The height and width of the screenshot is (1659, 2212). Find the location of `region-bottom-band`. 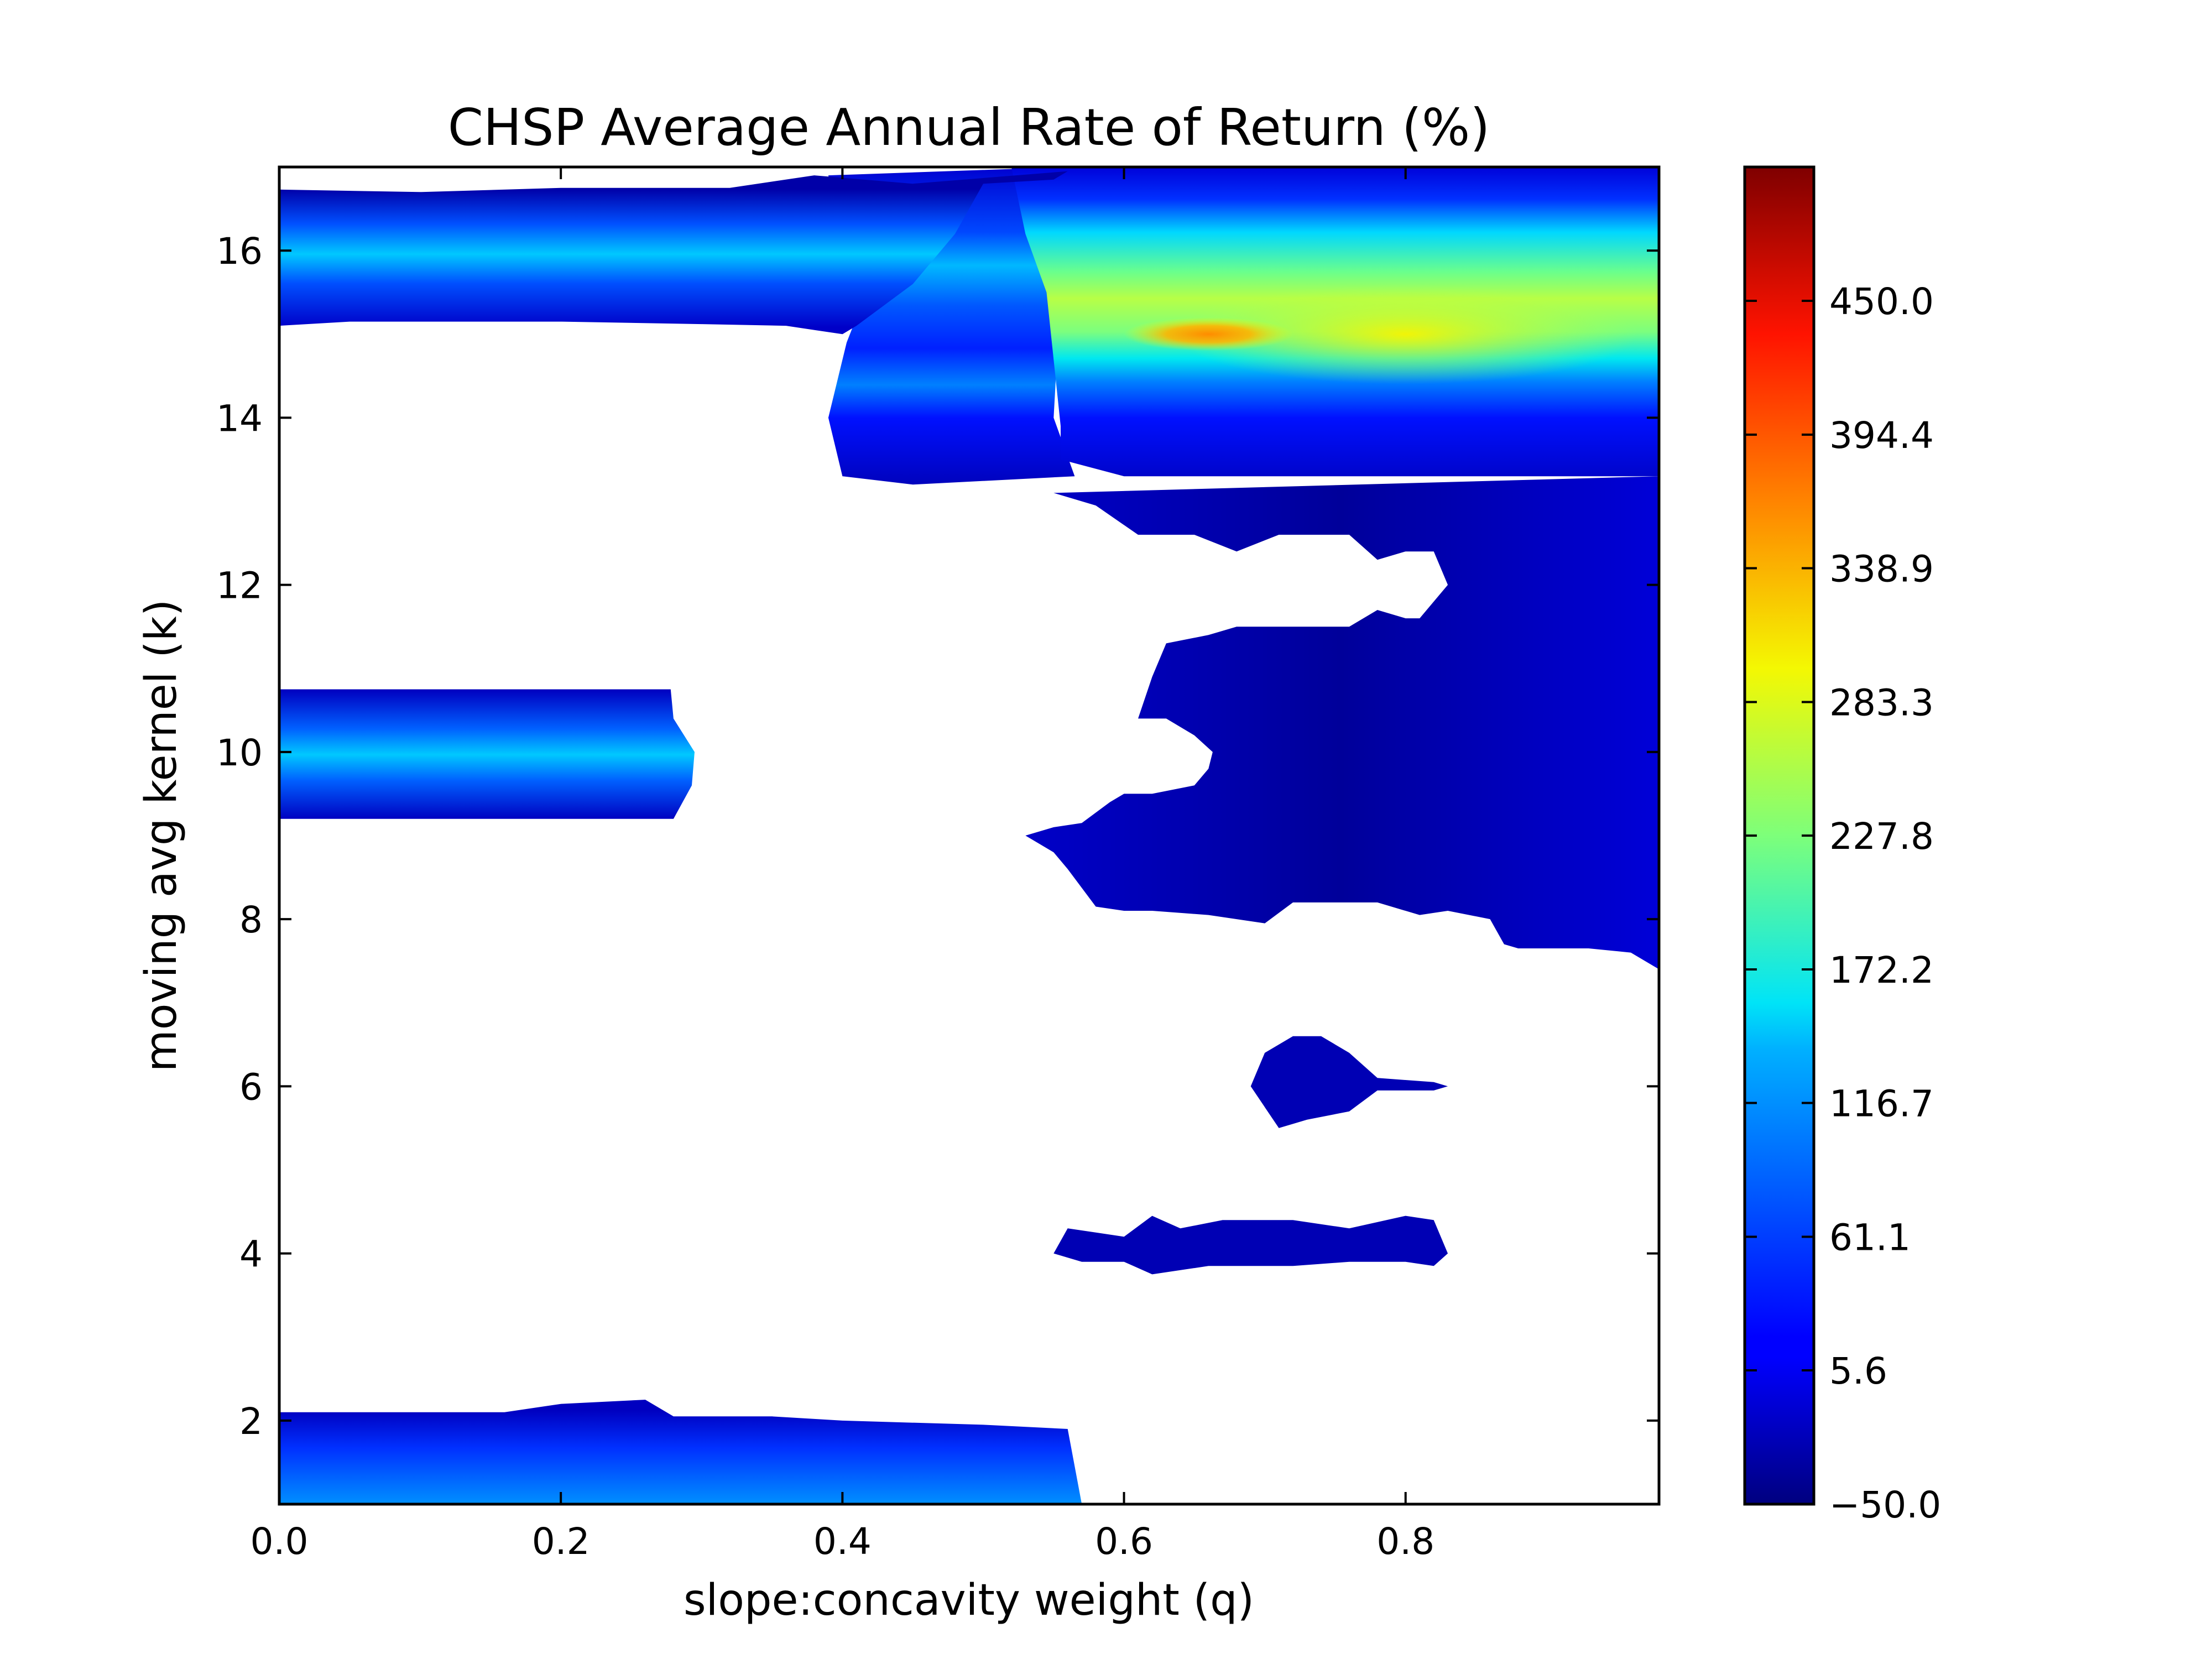

region-bottom-band is located at coordinates (681, 1452).